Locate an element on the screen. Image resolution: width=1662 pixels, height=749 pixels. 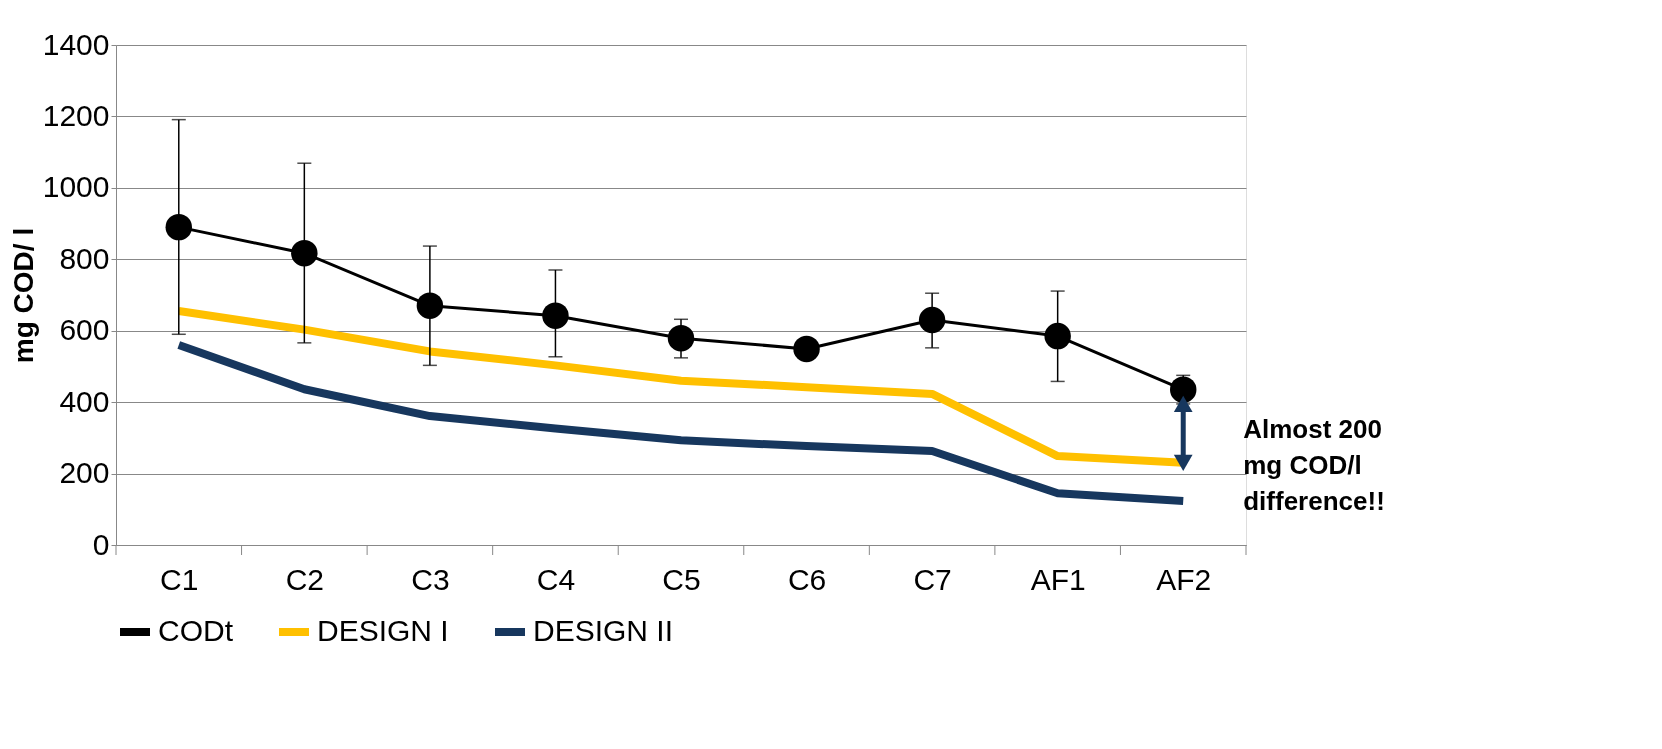
x-tick-label: AF2 is located at coordinates (1184, 579).